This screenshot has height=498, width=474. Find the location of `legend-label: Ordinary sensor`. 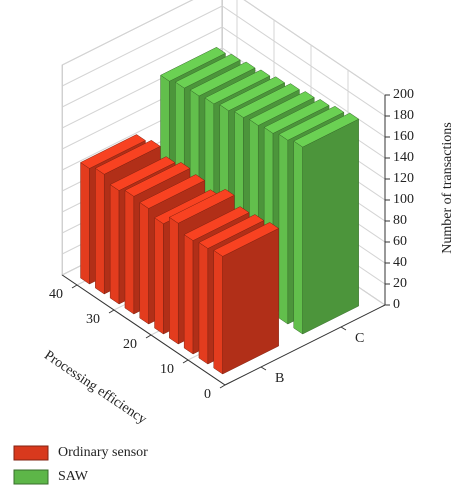

legend-label: Ordinary sensor is located at coordinates (103, 452).